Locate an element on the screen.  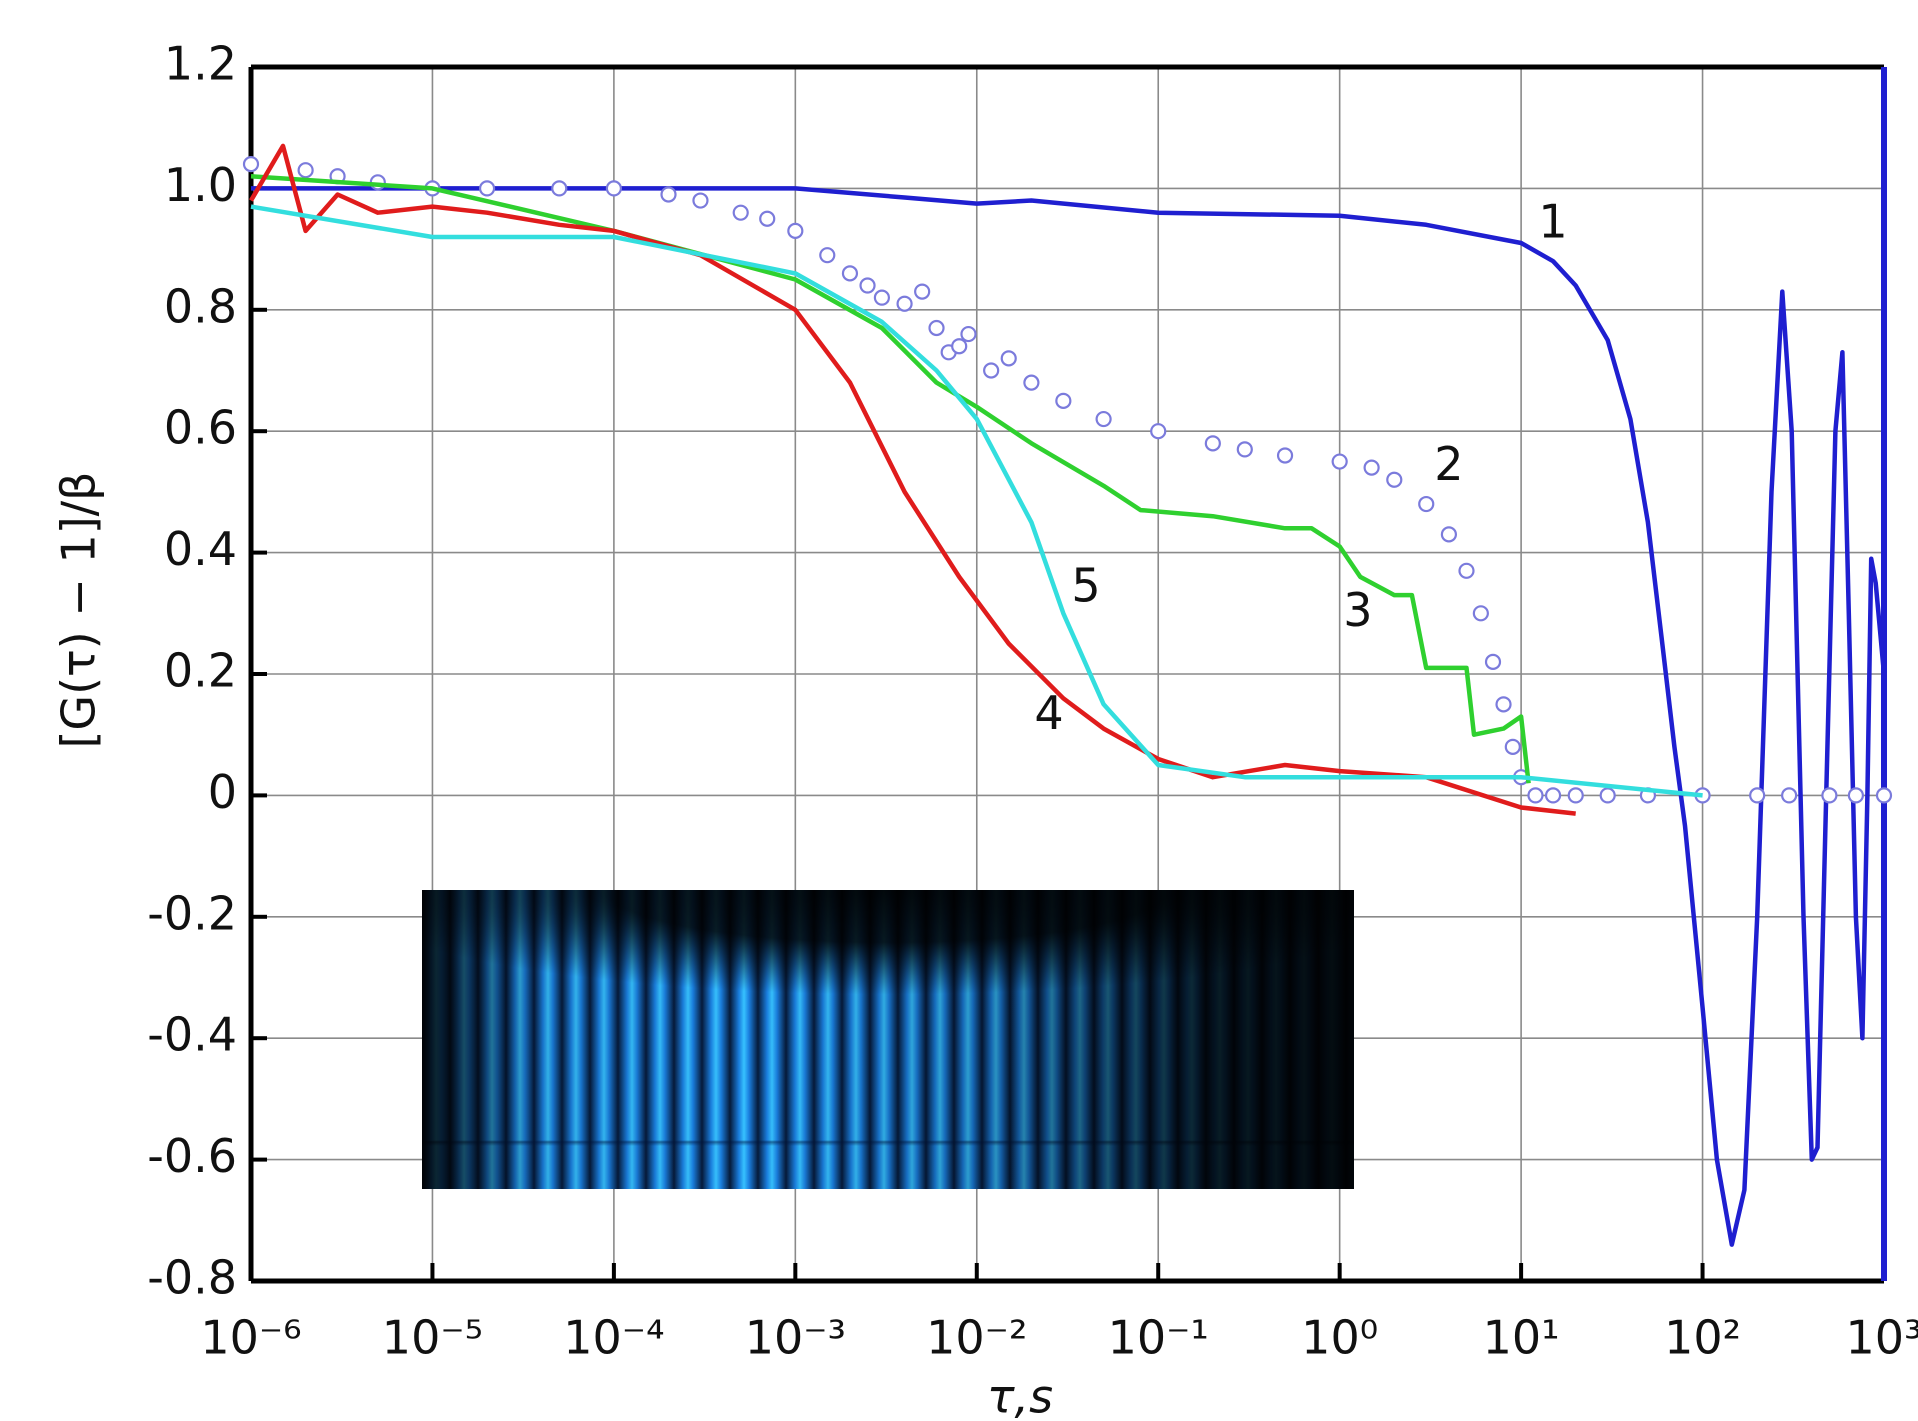
curve-label: 1 is located at coordinates (1552, 221).